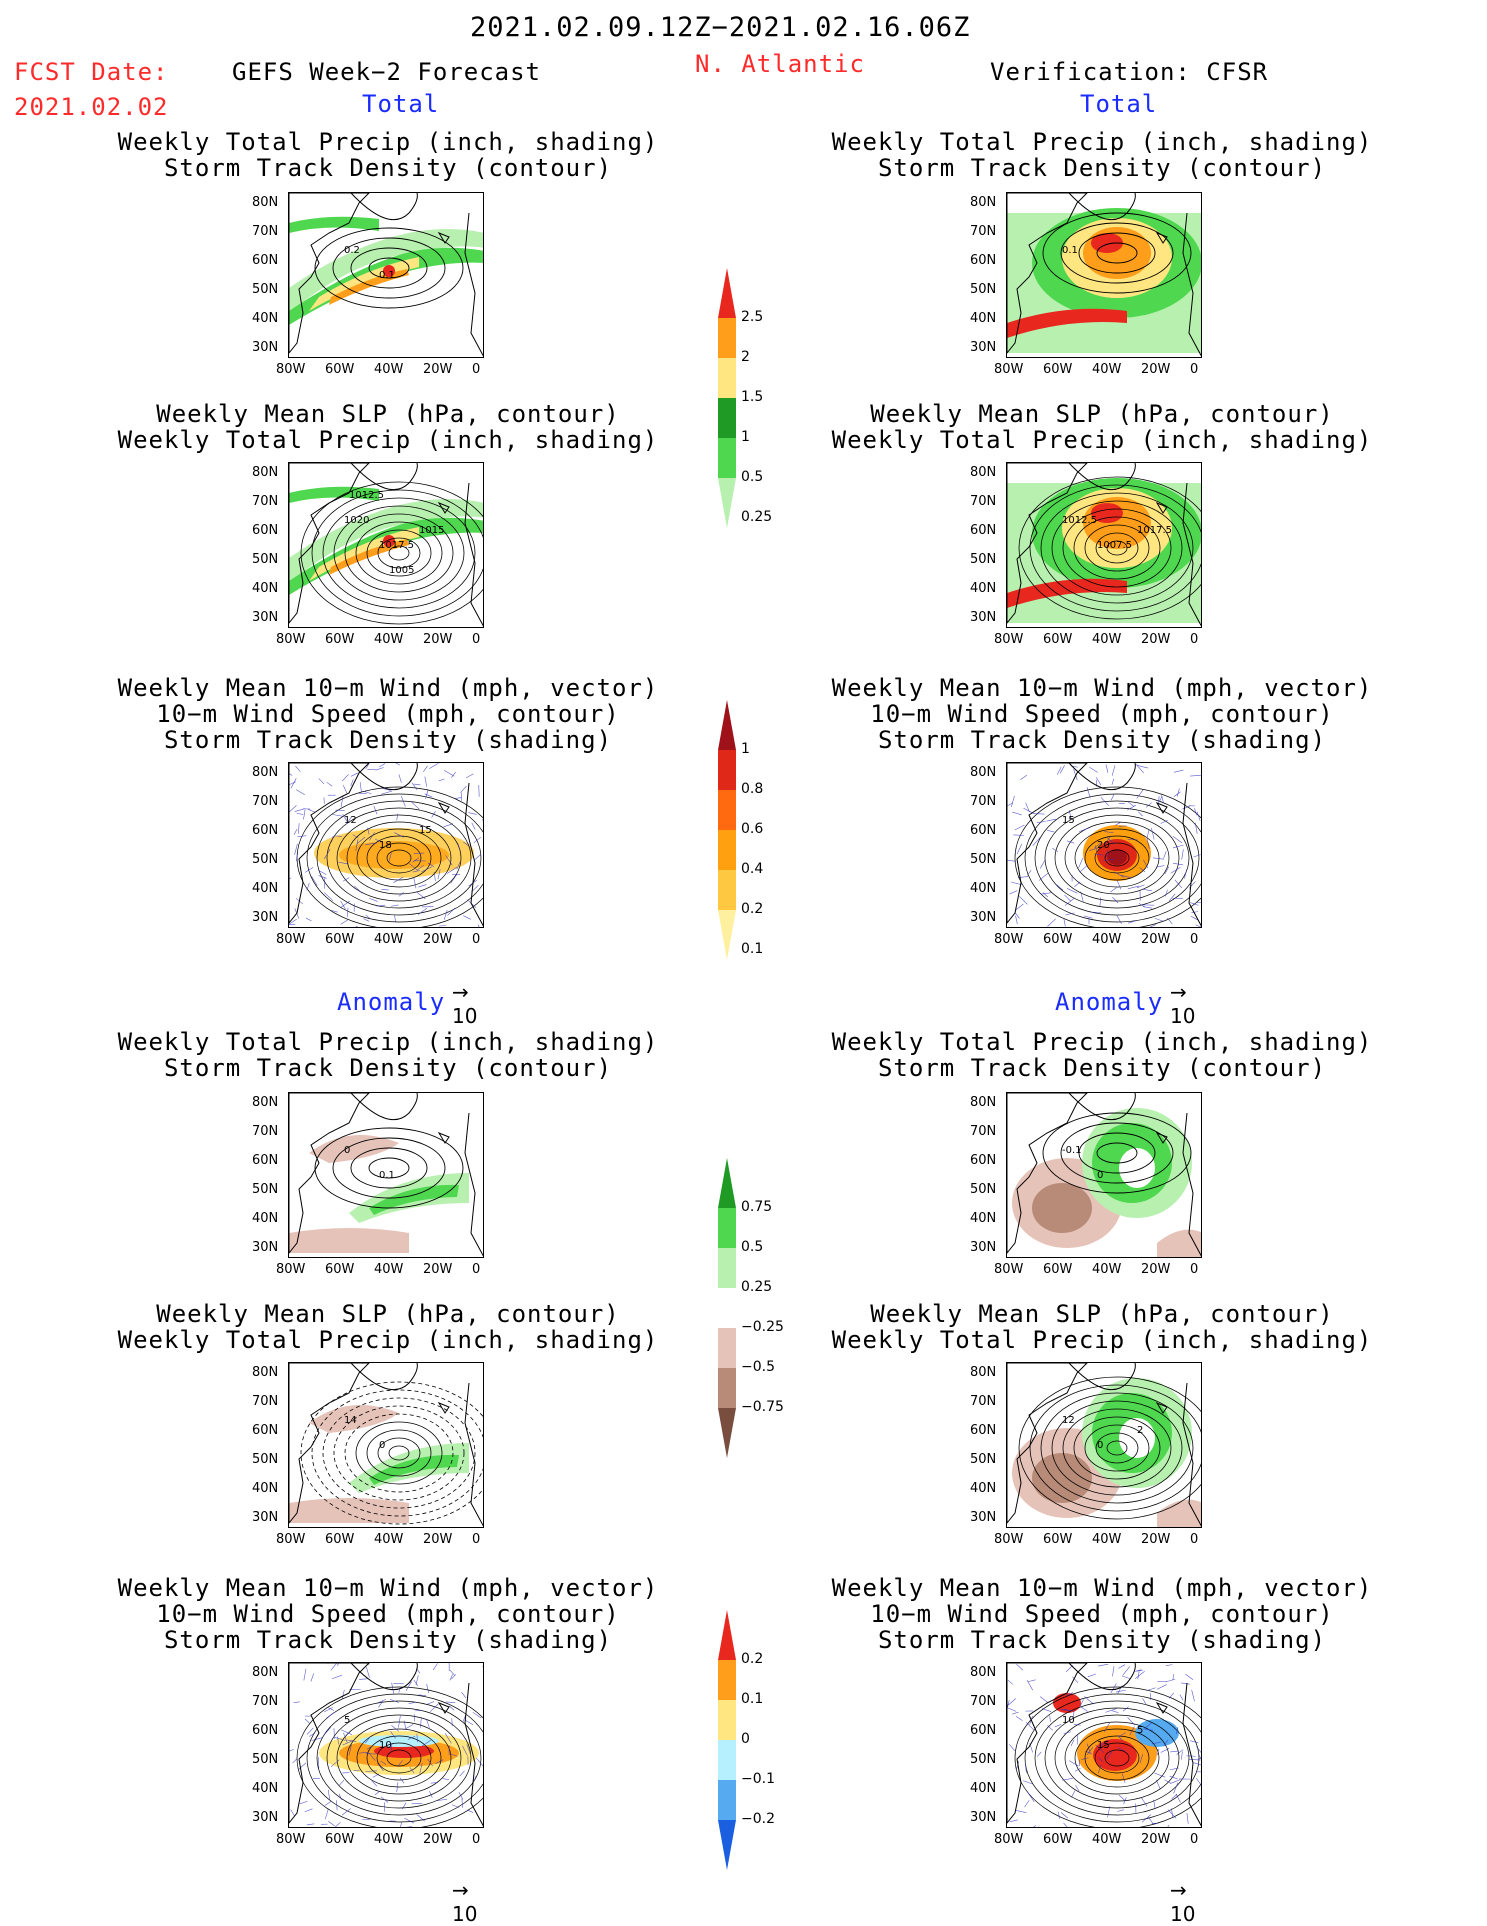 The height and width of the screenshot is (1926, 1487). Describe the element at coordinates (400, 104) in the screenshot. I see `left-total-label: Total` at that location.